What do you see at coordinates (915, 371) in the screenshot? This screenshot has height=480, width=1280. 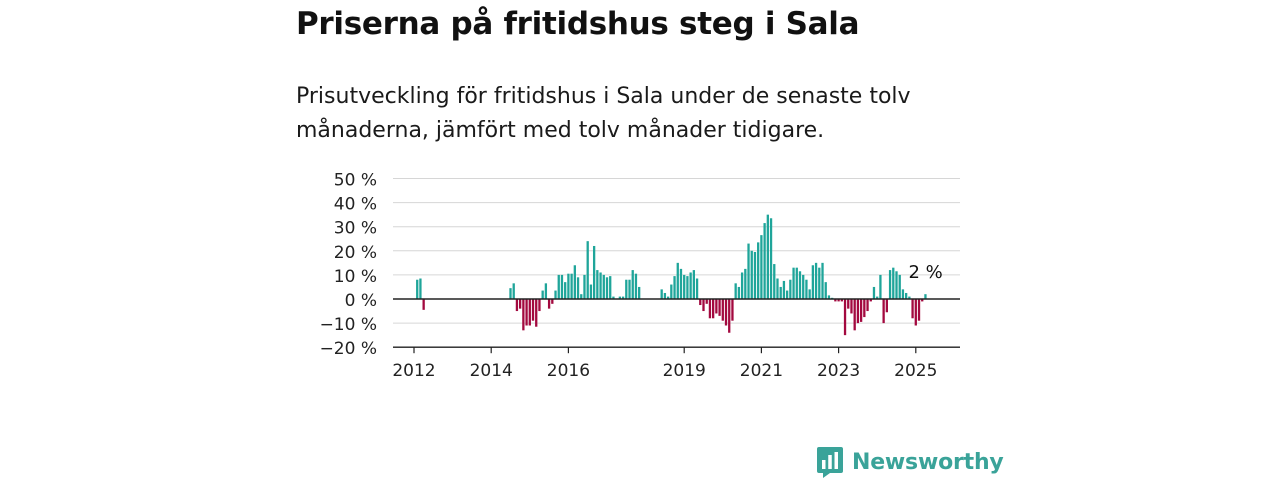 I see `x-tick-label: 2025` at bounding box center [915, 371].